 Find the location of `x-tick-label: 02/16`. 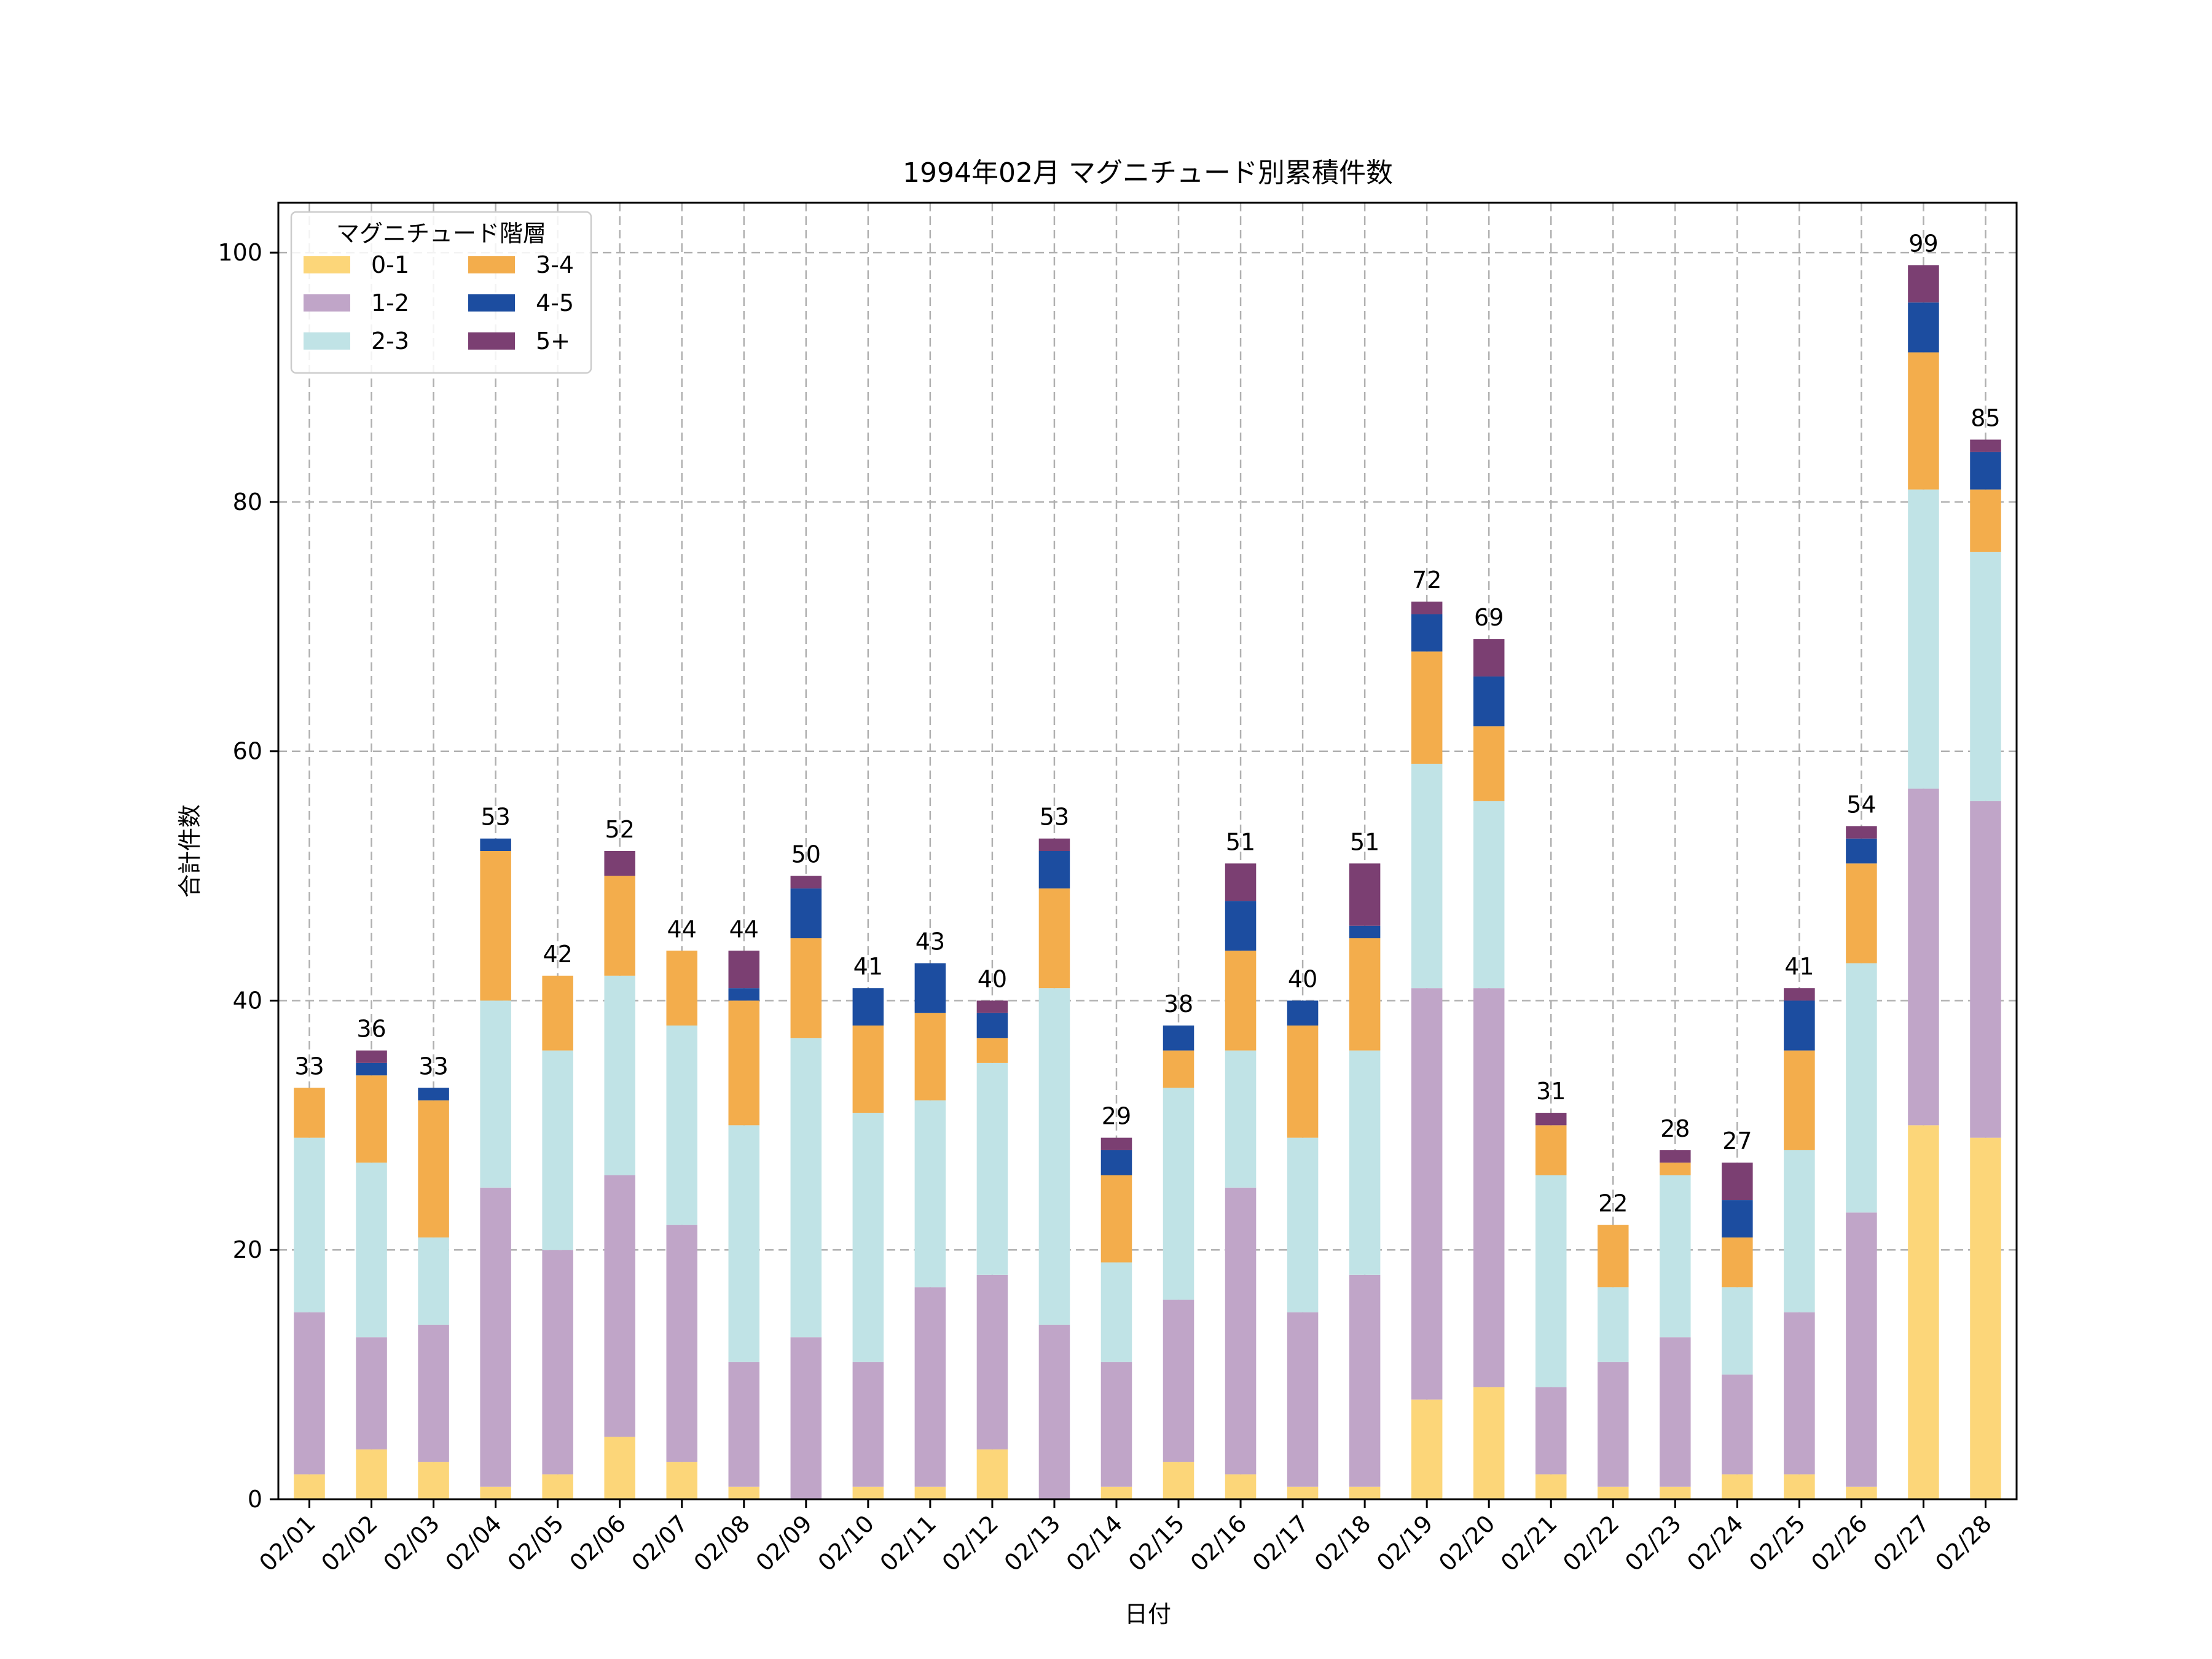

x-tick-label: 02/16 is located at coordinates (1218, 1543).